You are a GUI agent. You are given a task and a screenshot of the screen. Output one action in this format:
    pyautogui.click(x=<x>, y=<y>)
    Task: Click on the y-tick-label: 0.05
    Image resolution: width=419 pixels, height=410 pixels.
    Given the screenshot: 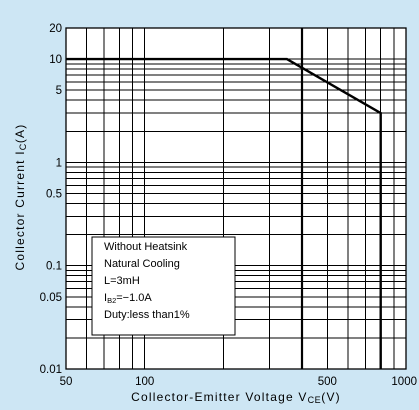 What is the action you would take?
    pyautogui.click(x=51, y=298)
    